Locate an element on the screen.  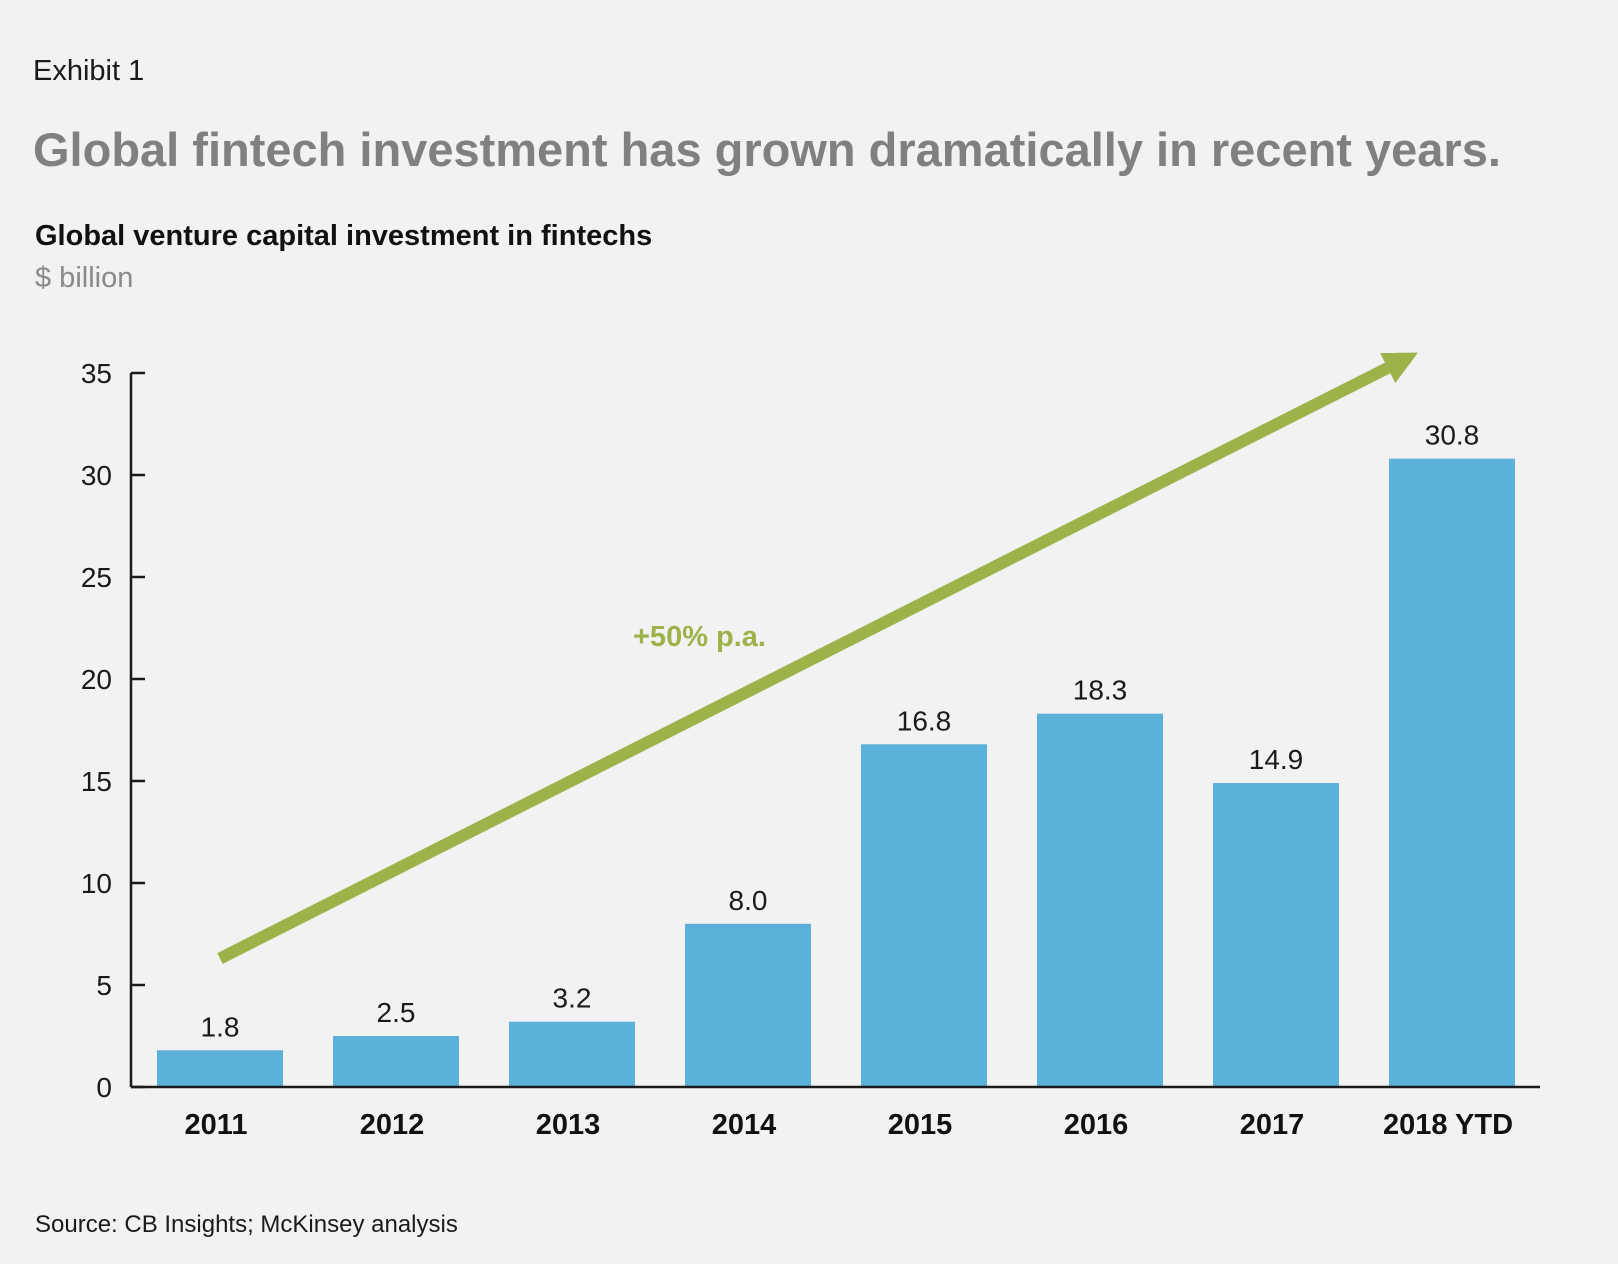
x-category-label: 2016 is located at coordinates (1096, 1125).